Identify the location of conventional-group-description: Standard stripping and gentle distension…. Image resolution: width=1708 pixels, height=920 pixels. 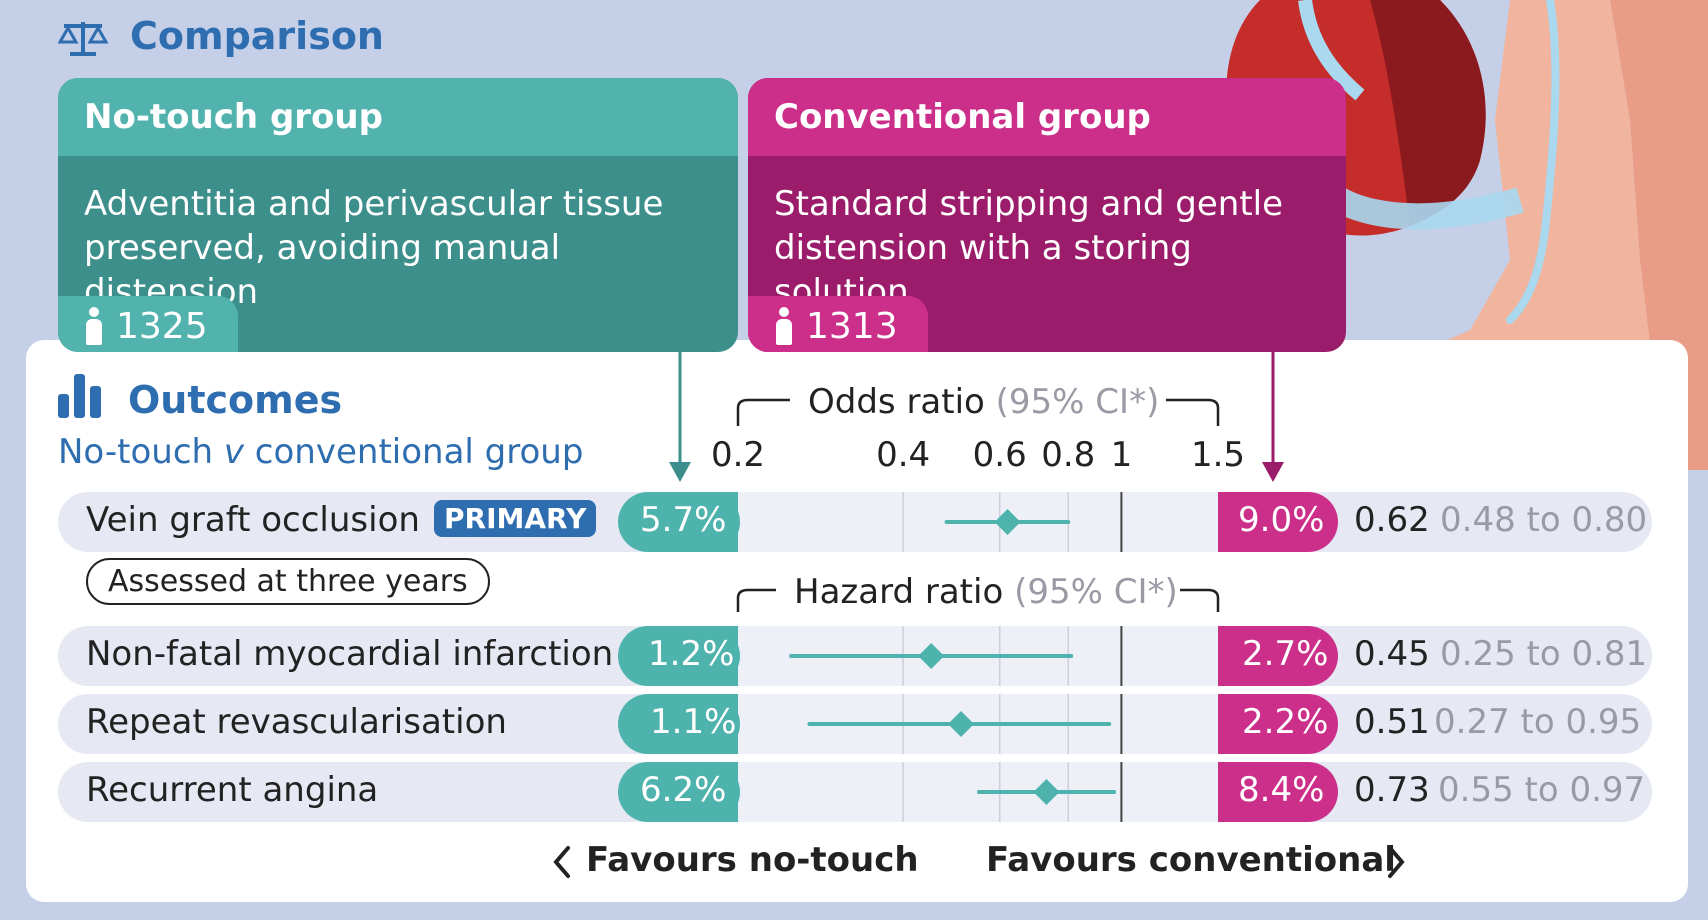
(1029, 248).